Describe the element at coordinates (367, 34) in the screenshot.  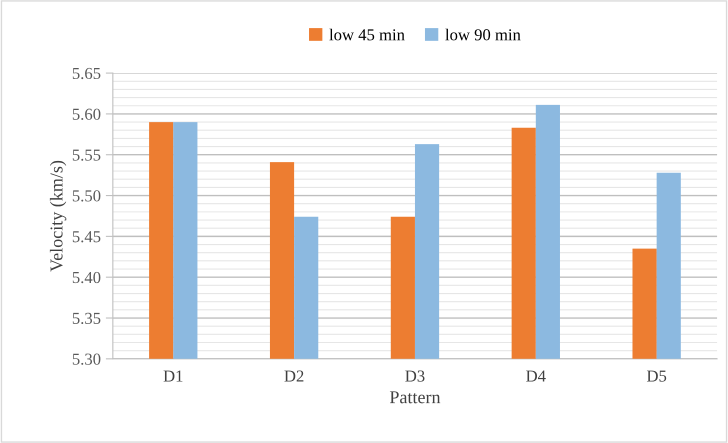
I see `legend-label: low 45 min` at that location.